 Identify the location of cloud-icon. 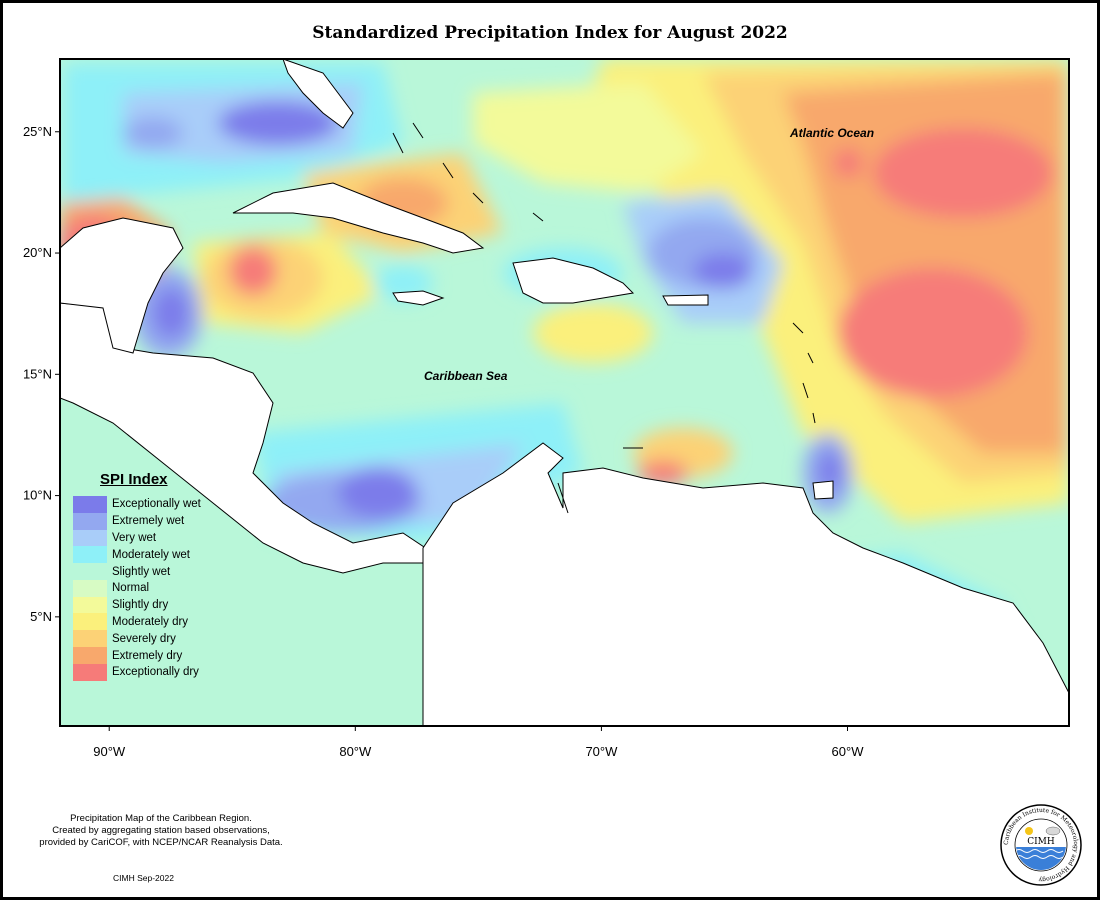
(1053, 831).